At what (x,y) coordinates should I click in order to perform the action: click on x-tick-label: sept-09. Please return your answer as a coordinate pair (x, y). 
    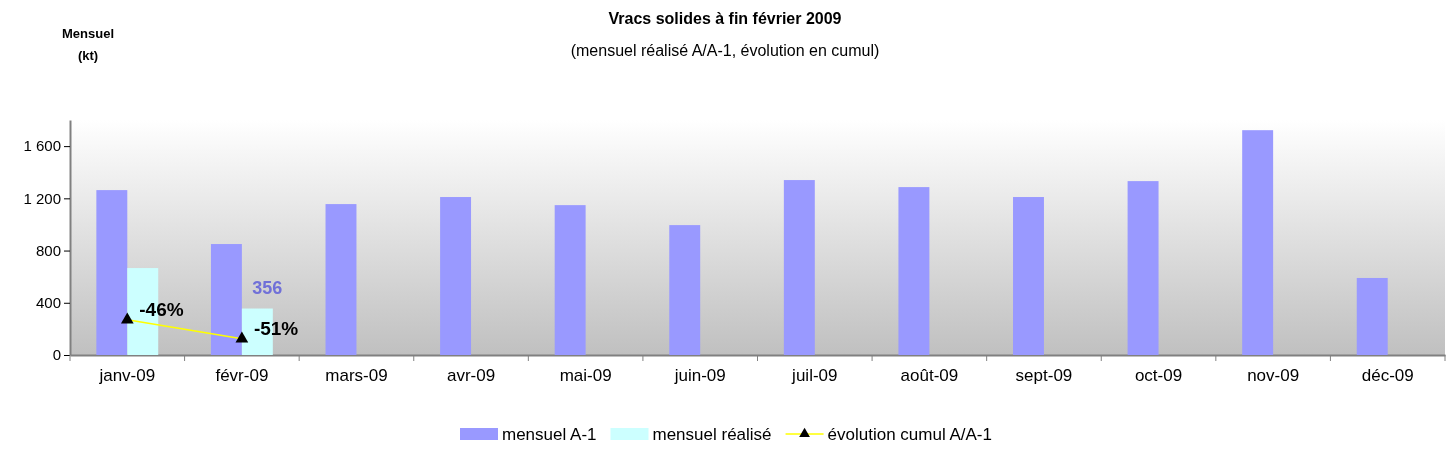
    Looking at the image, I should click on (1044, 376).